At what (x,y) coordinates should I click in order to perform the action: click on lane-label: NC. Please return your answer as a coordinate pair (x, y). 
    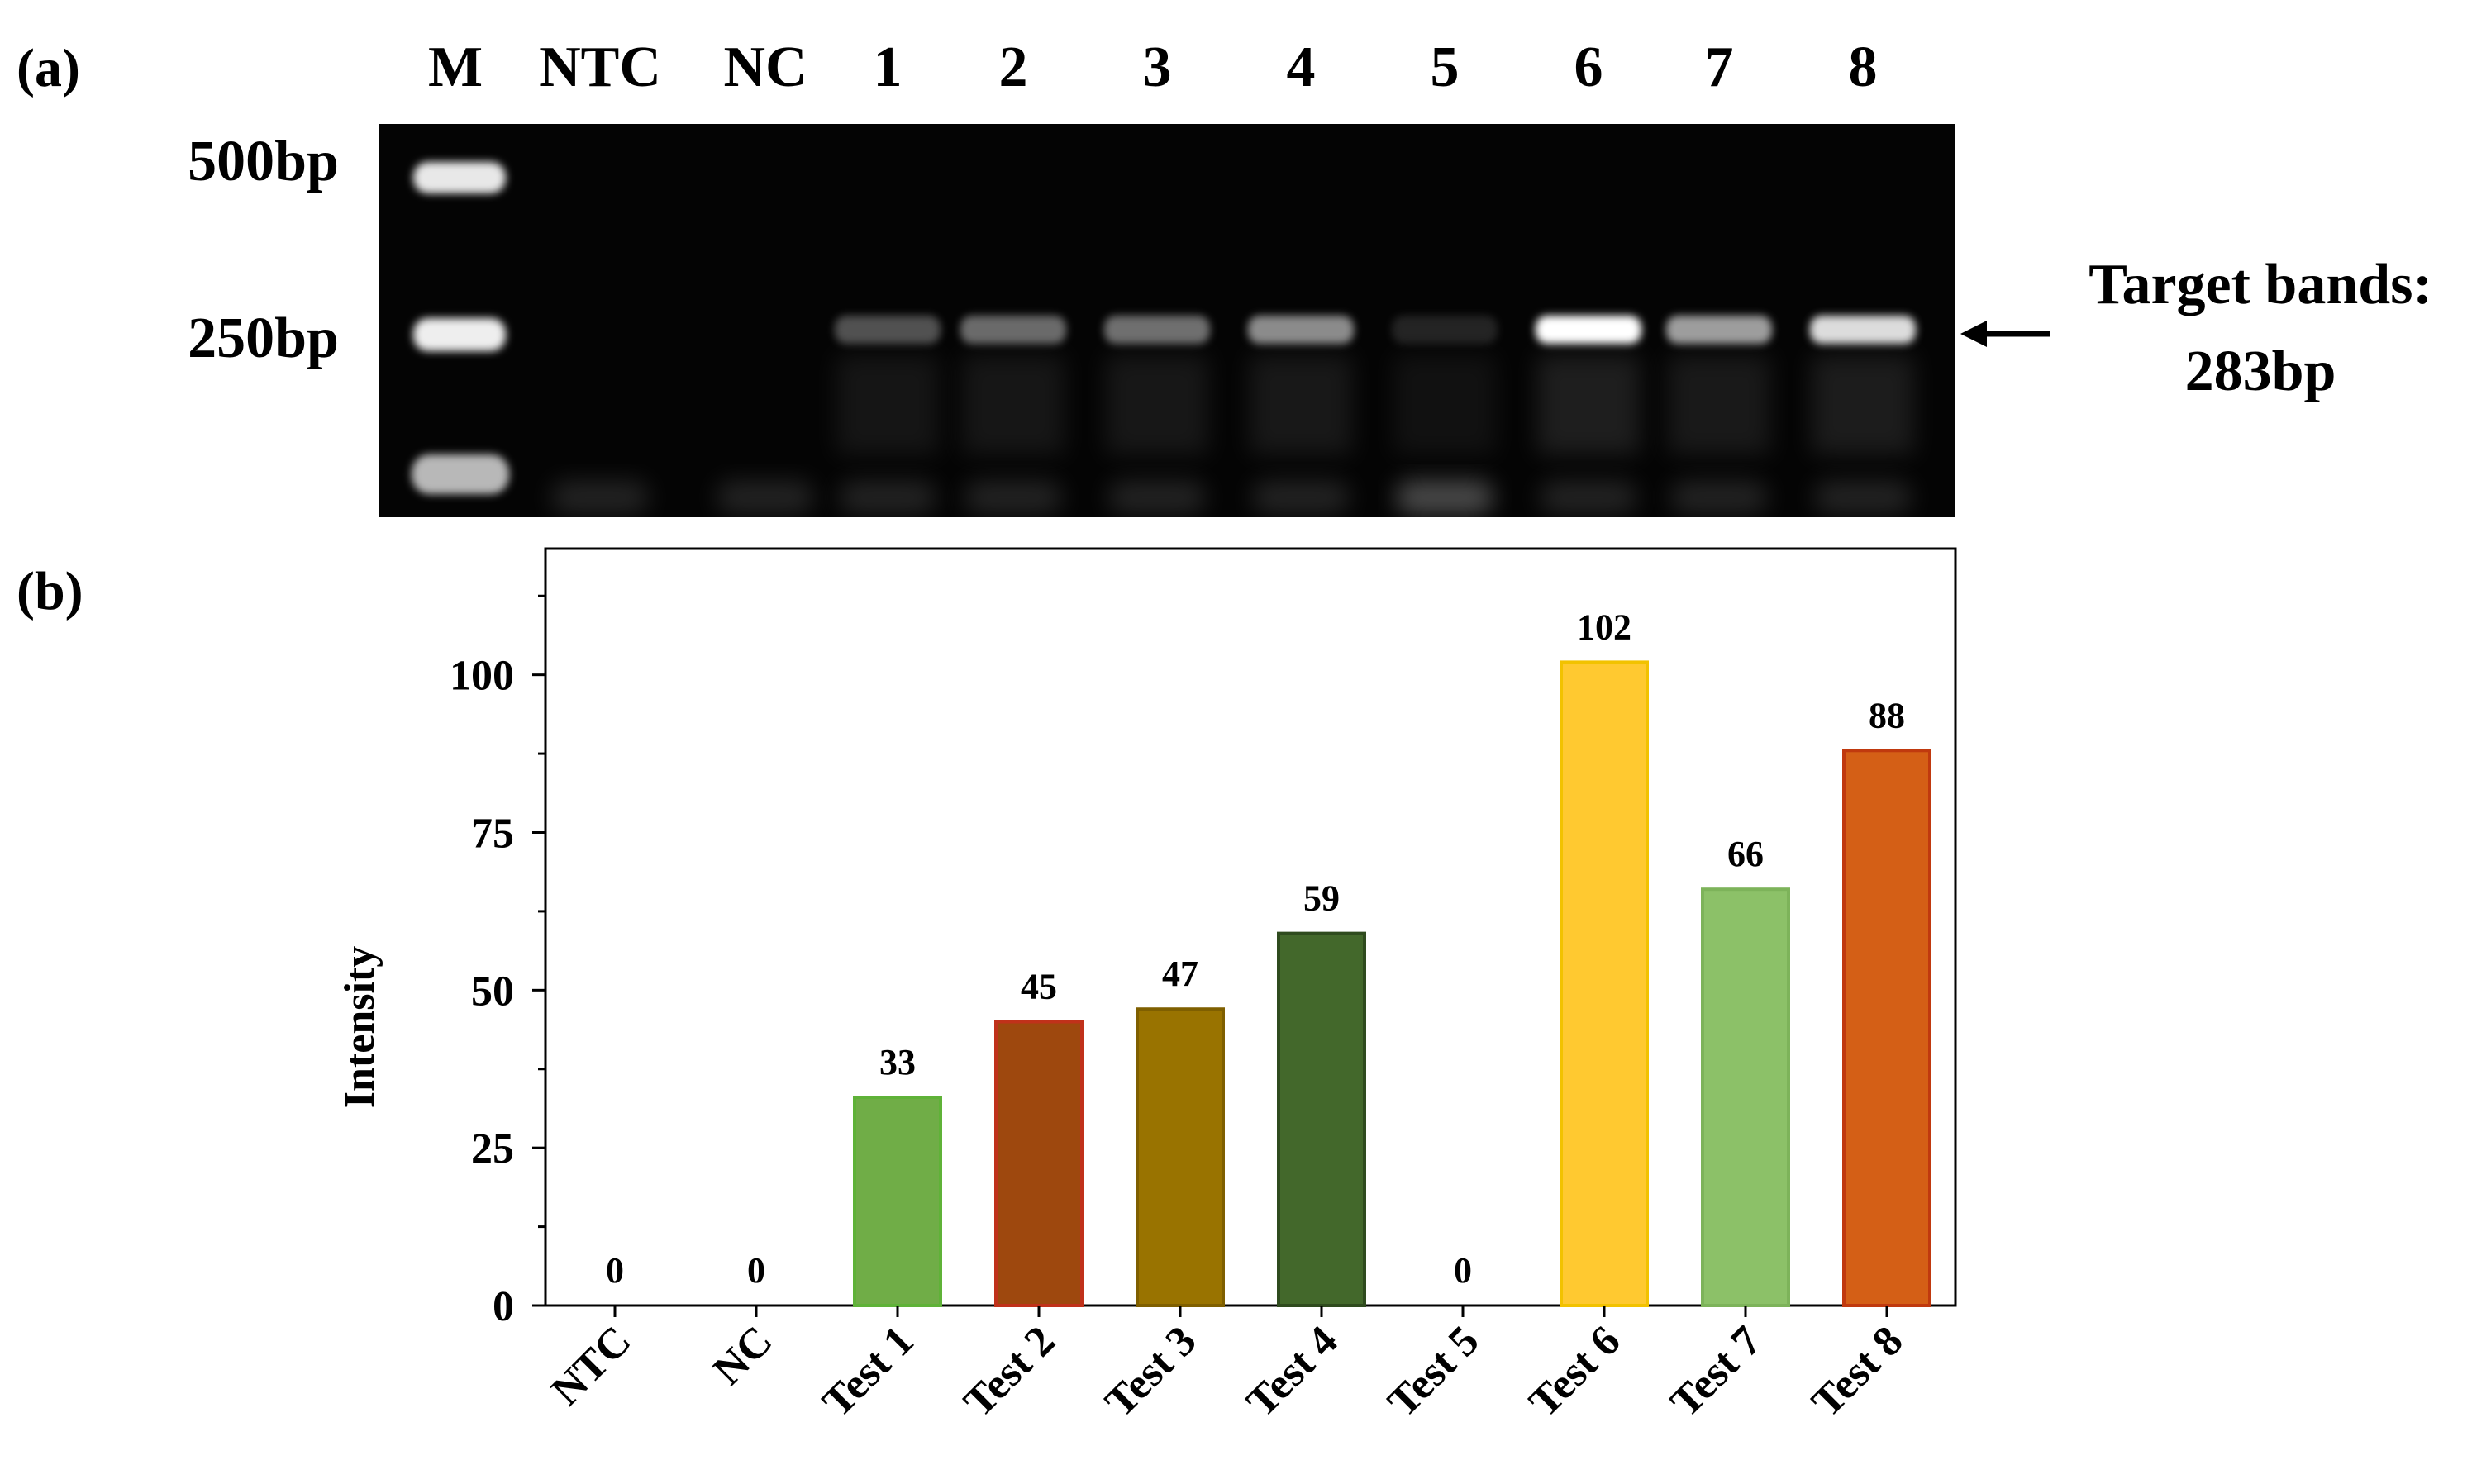
    Looking at the image, I should click on (765, 67).